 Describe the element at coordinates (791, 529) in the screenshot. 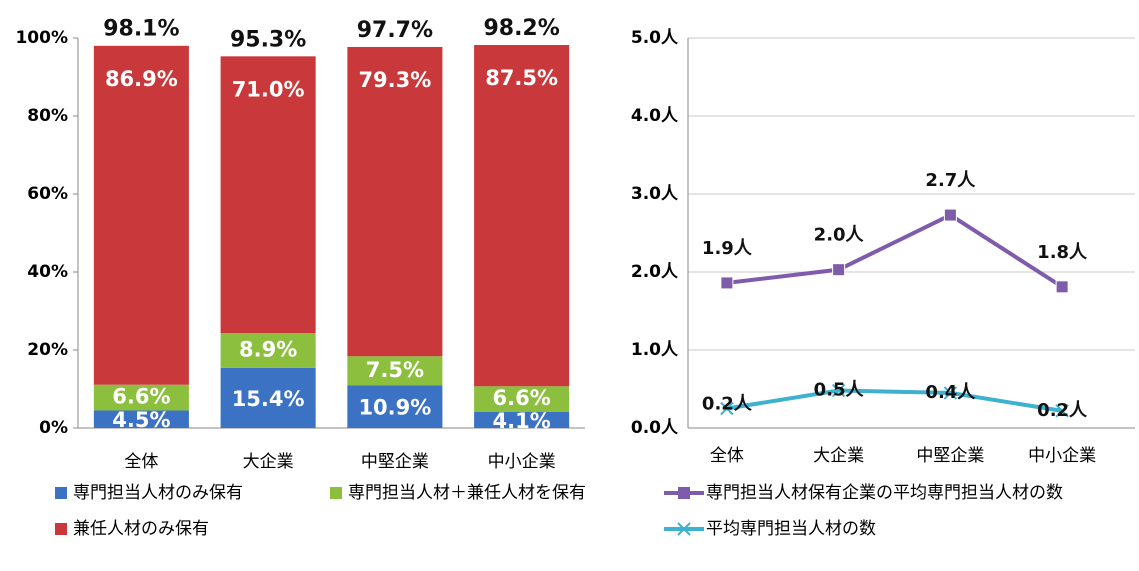

I see `legend-label: 平均専門担当人材の数` at that location.